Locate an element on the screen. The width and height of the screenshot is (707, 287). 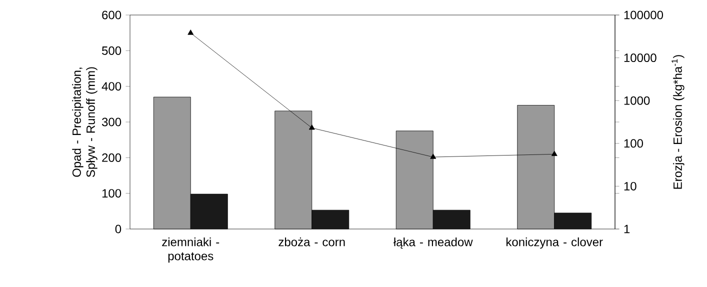
y-tick-label: 100 is located at coordinates (112, 193).